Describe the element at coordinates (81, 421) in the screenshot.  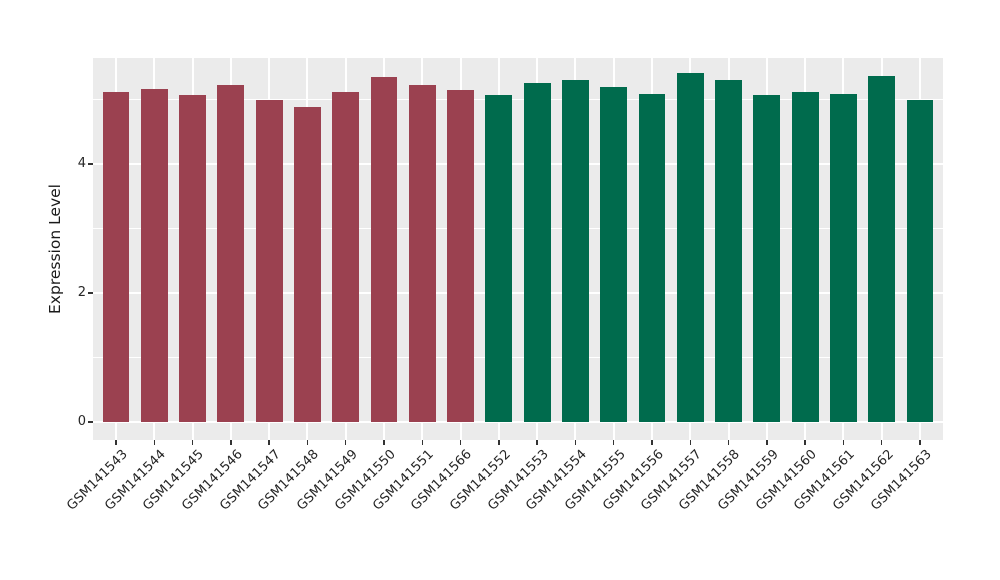
I see `y-tick-label: 0` at that location.